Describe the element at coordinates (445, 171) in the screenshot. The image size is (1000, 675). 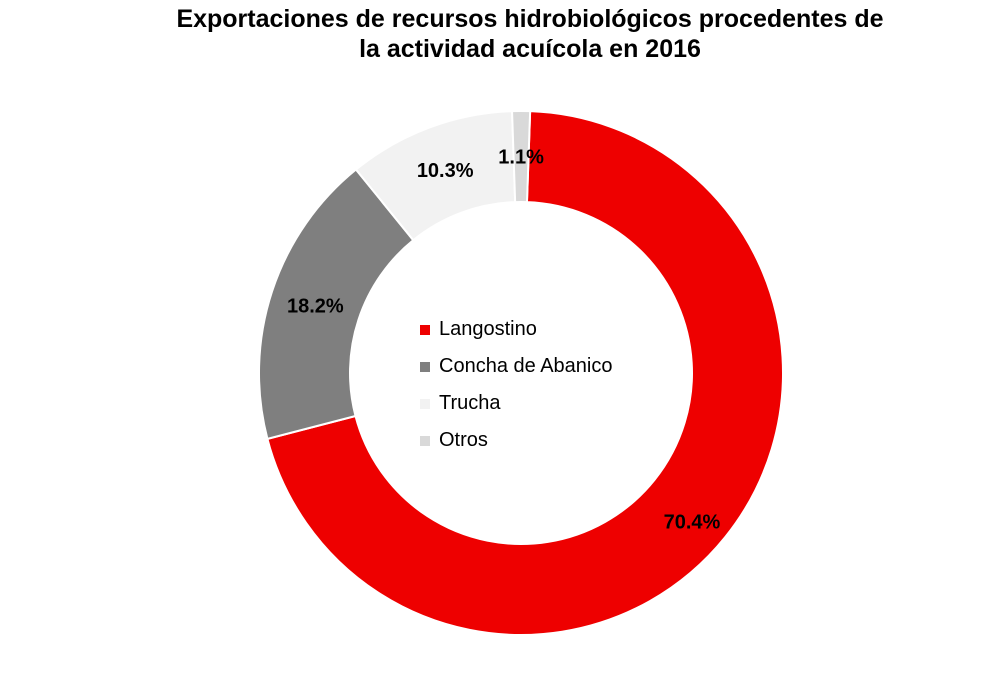
I see `data-label-trucha: 10.3%` at that location.